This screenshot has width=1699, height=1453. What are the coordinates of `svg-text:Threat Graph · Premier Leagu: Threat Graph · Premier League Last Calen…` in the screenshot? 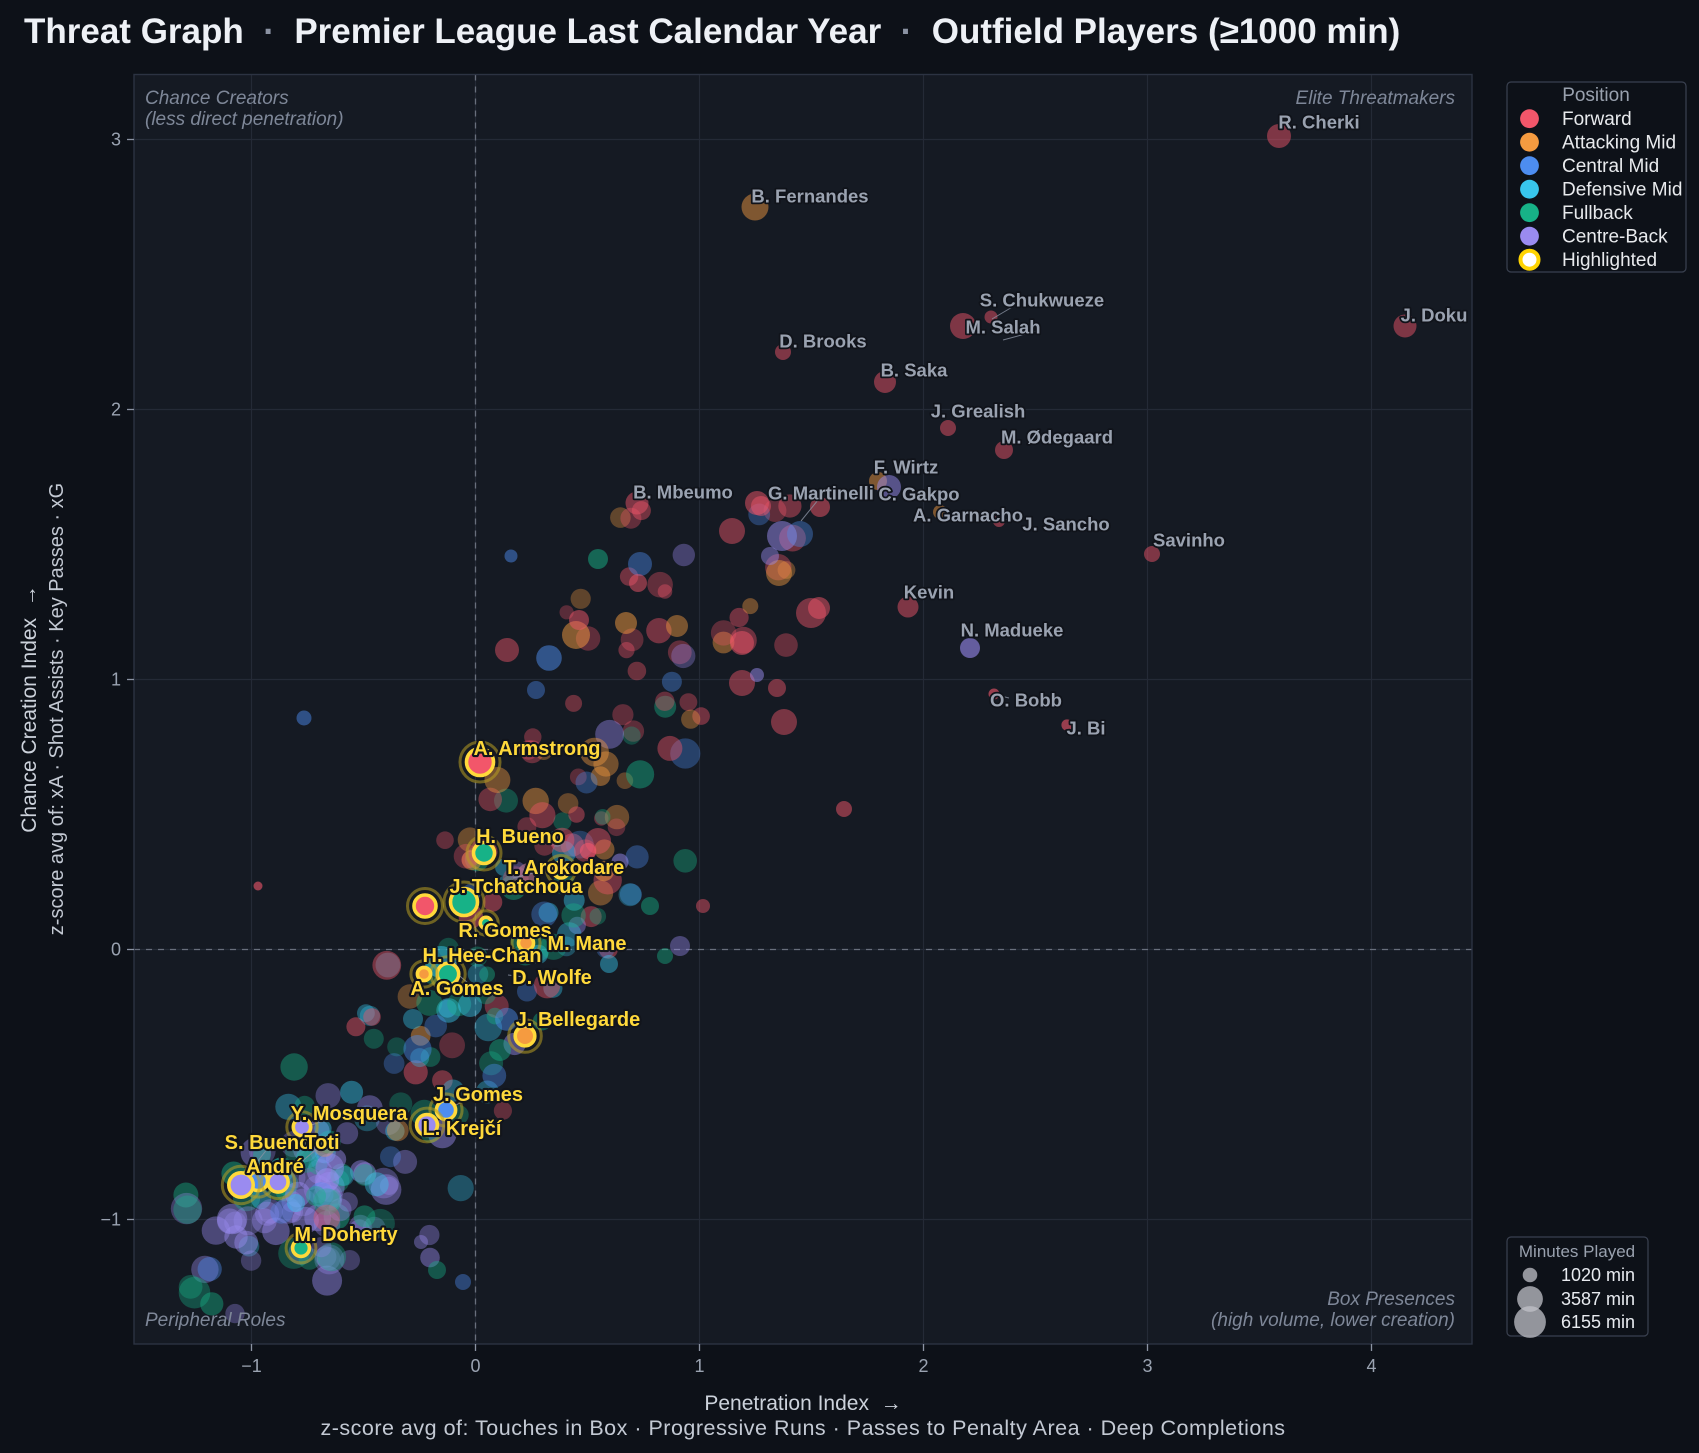 It's located at (712, 31).